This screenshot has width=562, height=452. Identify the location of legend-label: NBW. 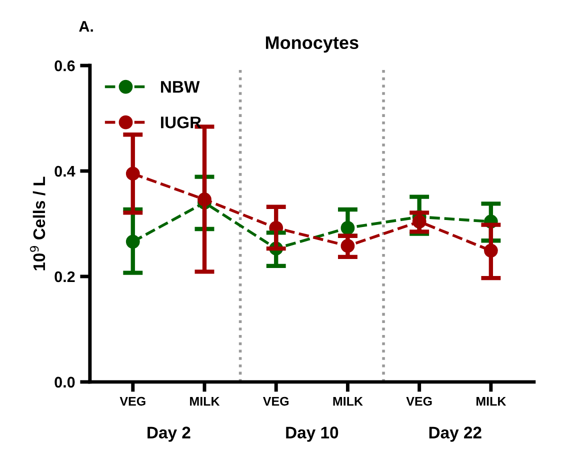
(180, 87).